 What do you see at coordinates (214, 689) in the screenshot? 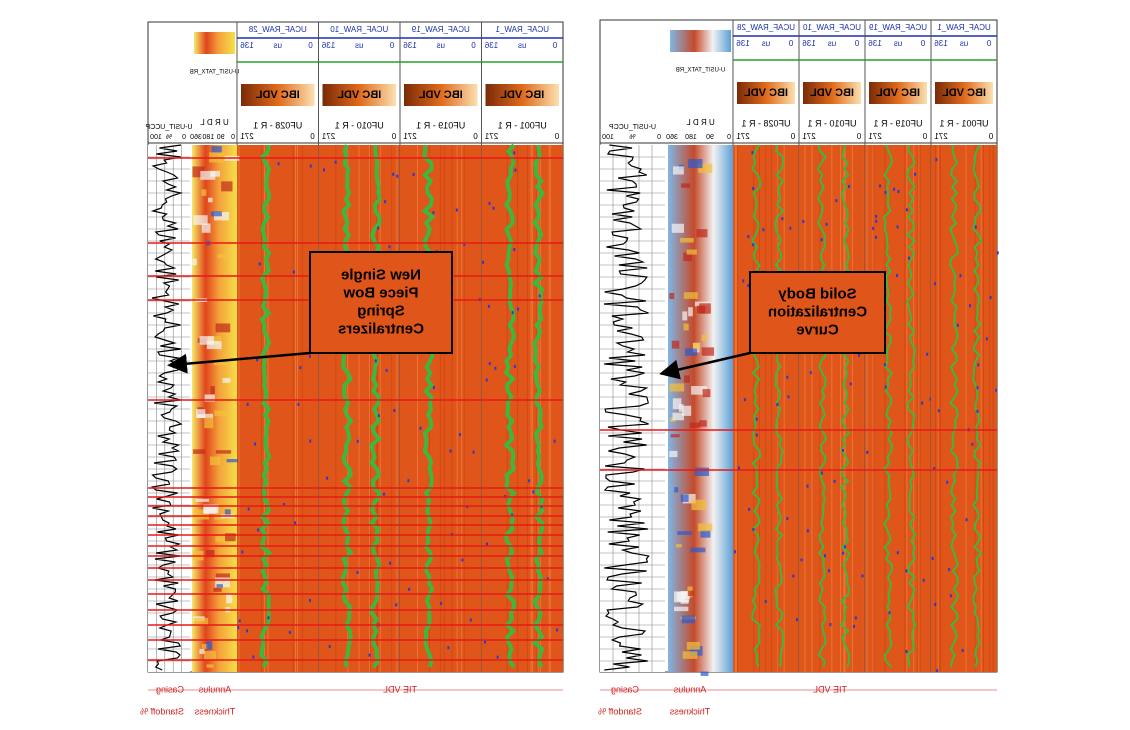
I see `footer-annulus: Annulus` at bounding box center [214, 689].